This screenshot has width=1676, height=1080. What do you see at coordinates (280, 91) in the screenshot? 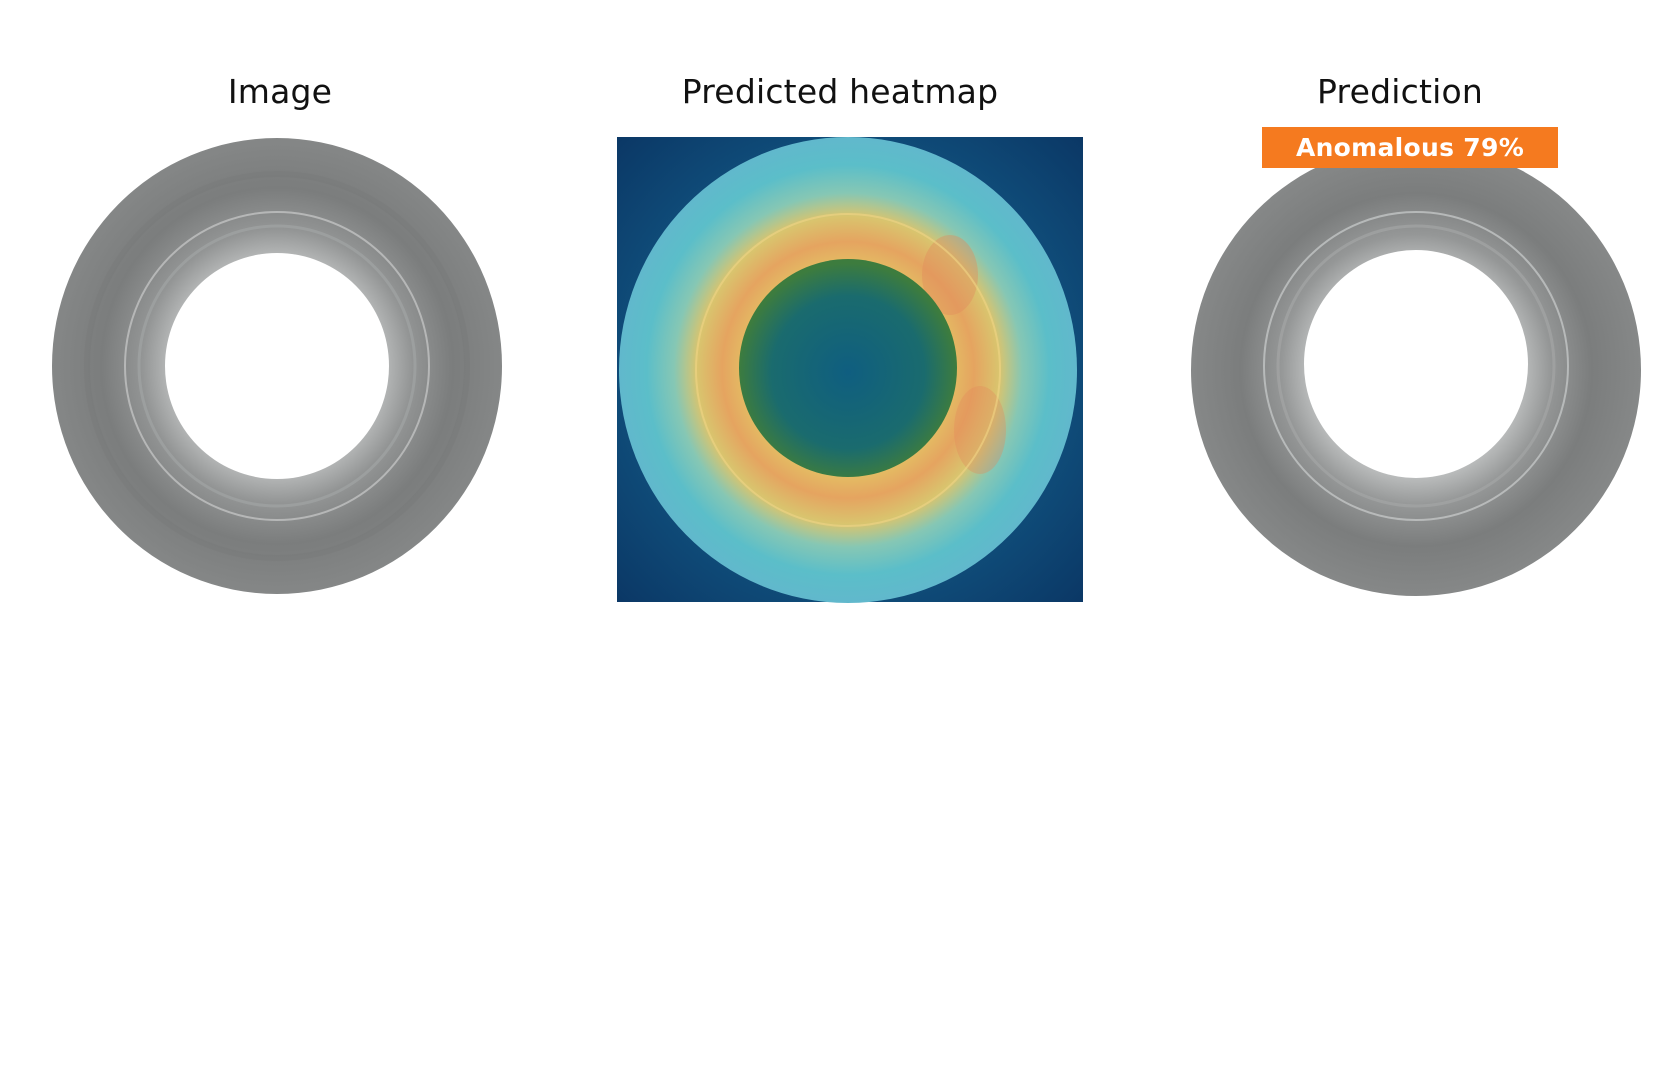
I see `panel-title-image: Image` at bounding box center [280, 91].